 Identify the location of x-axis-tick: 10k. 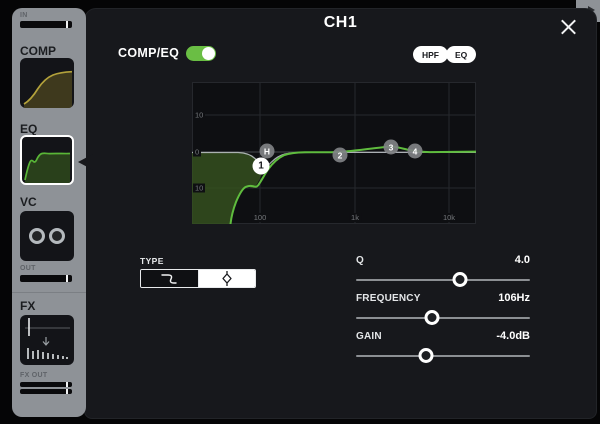
(449, 217).